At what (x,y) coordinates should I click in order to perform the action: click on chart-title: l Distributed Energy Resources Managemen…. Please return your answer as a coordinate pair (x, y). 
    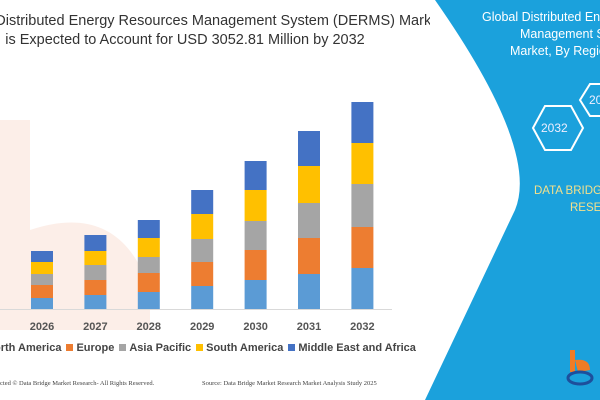
    Looking at the image, I should click on (215, 31).